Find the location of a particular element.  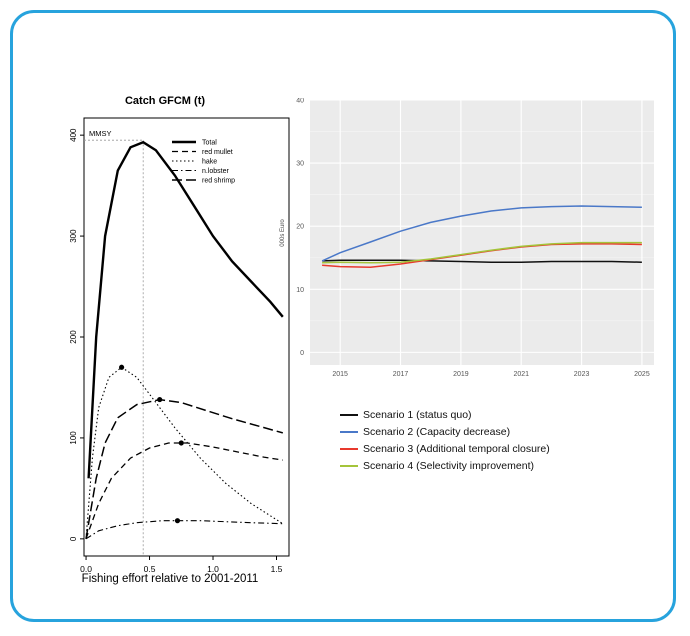

chart1-xlabel: Fishing effort relative to 2001-2011 is located at coordinates (170, 579).